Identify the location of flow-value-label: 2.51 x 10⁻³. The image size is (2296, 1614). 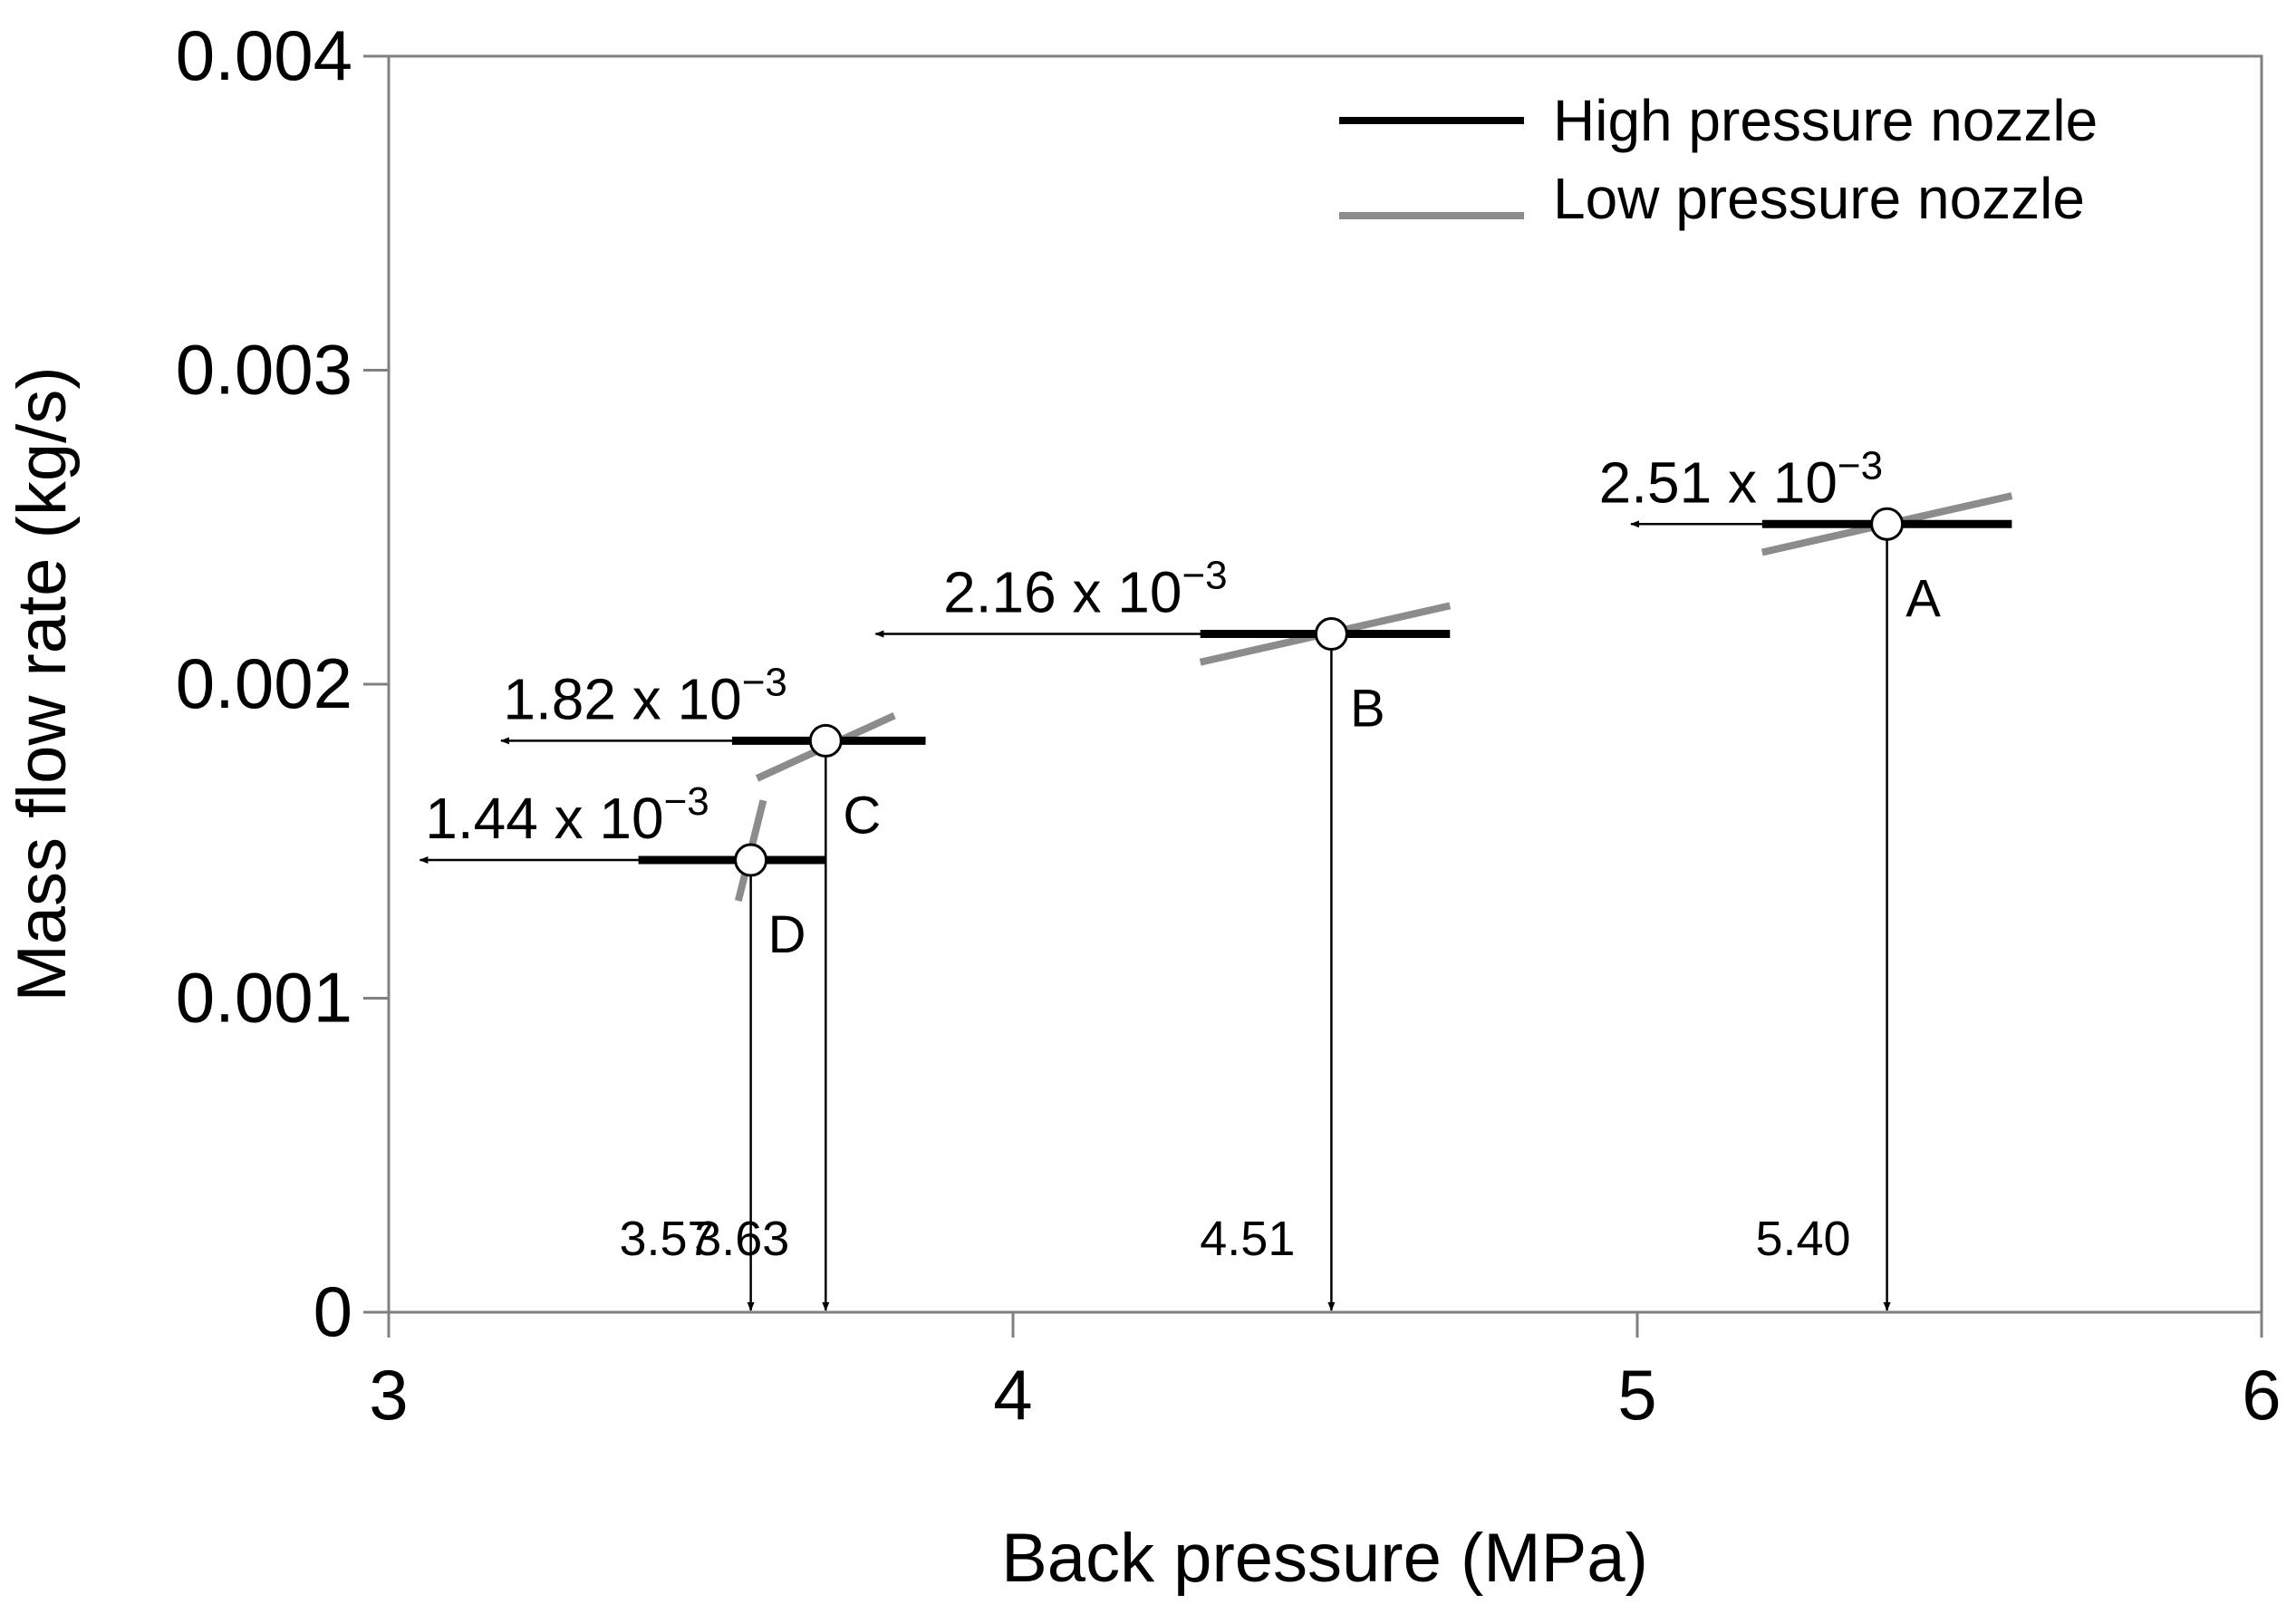
(1741, 479).